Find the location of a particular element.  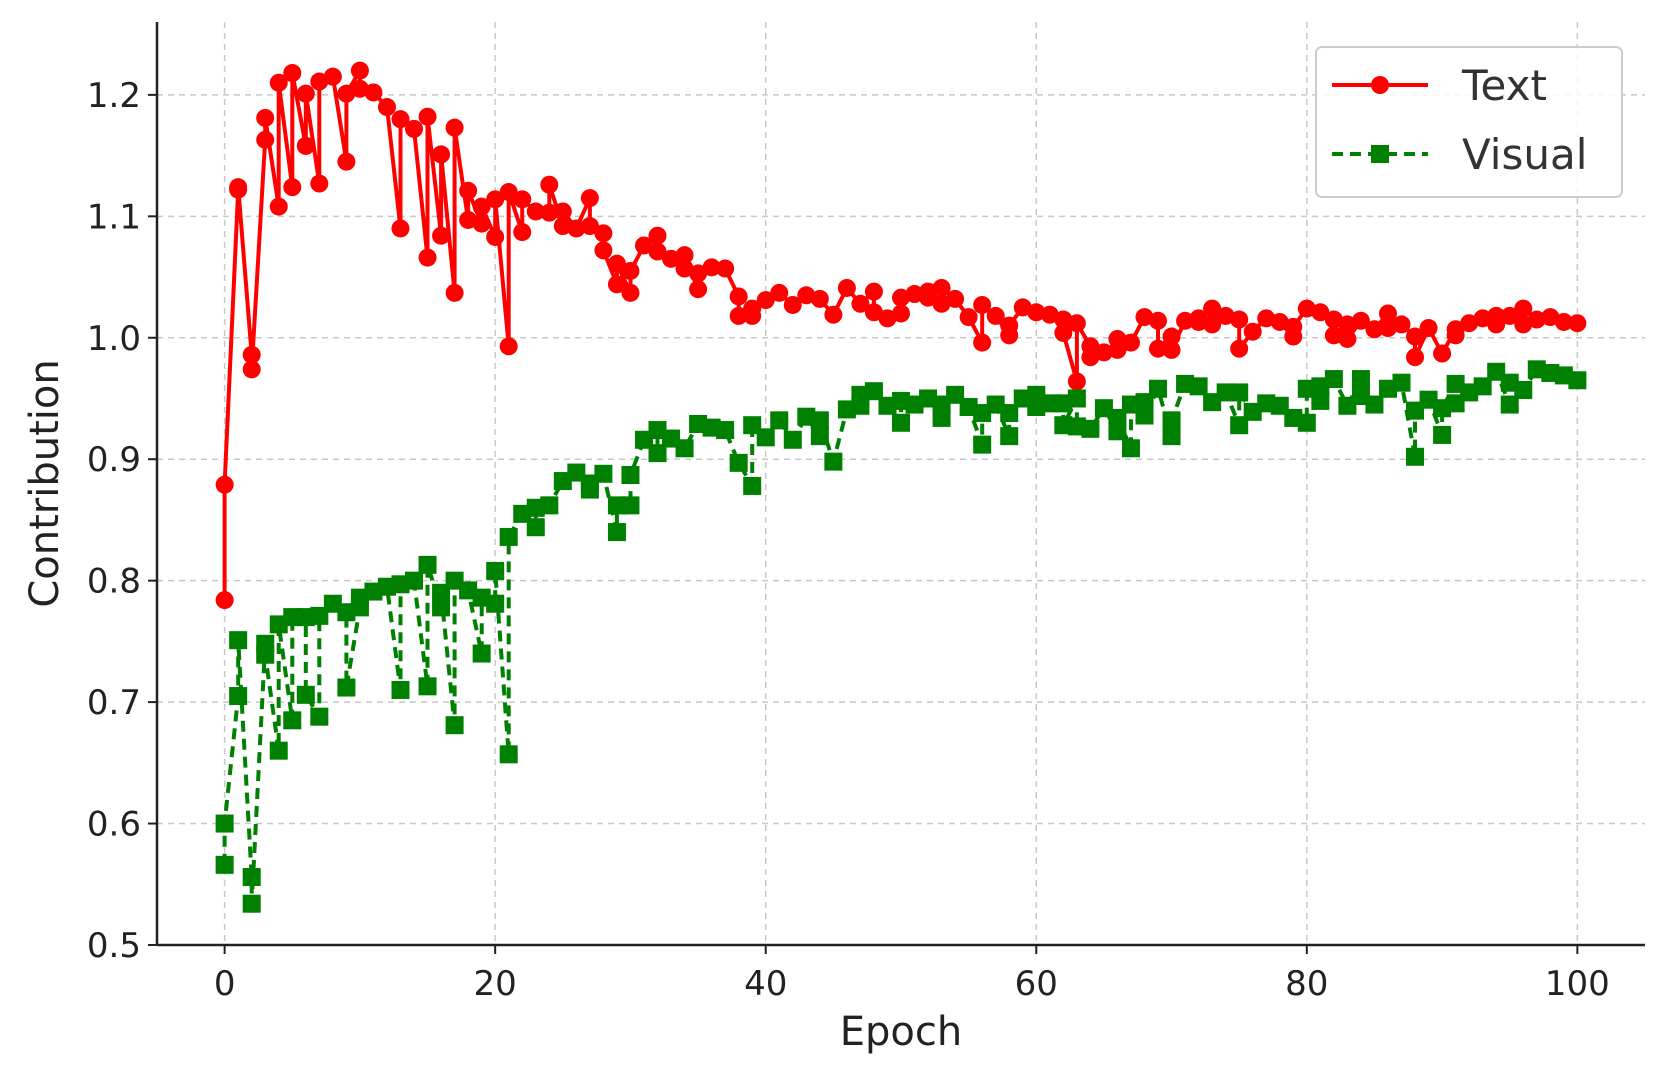

legend-entry-text: Text is located at coordinates (1439, 85).